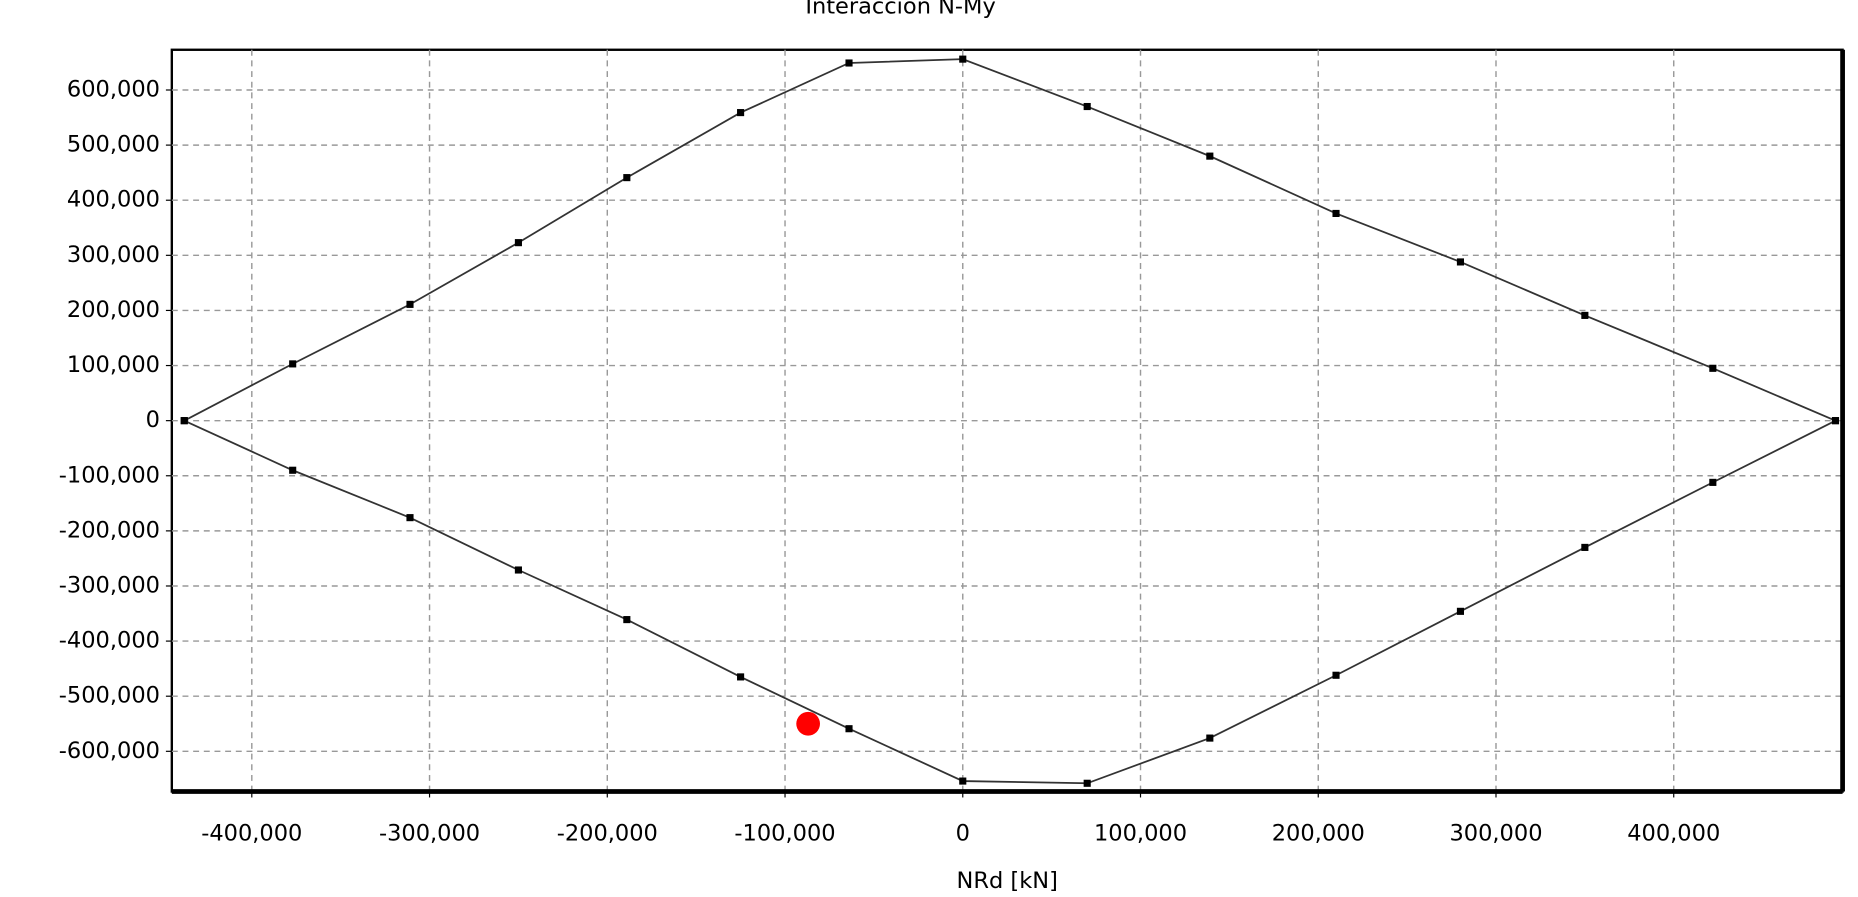 This screenshot has width=1858, height=897. I want to click on y-tick-label: 200,000, so click(113, 310).